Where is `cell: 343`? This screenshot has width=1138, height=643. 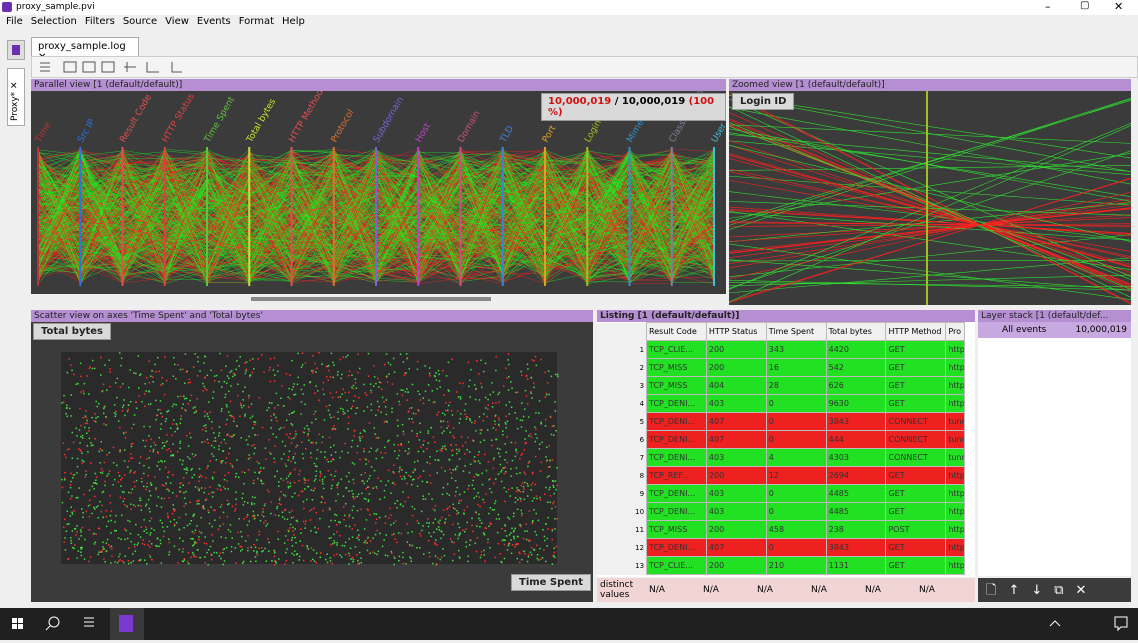 cell: 343 is located at coordinates (796, 350).